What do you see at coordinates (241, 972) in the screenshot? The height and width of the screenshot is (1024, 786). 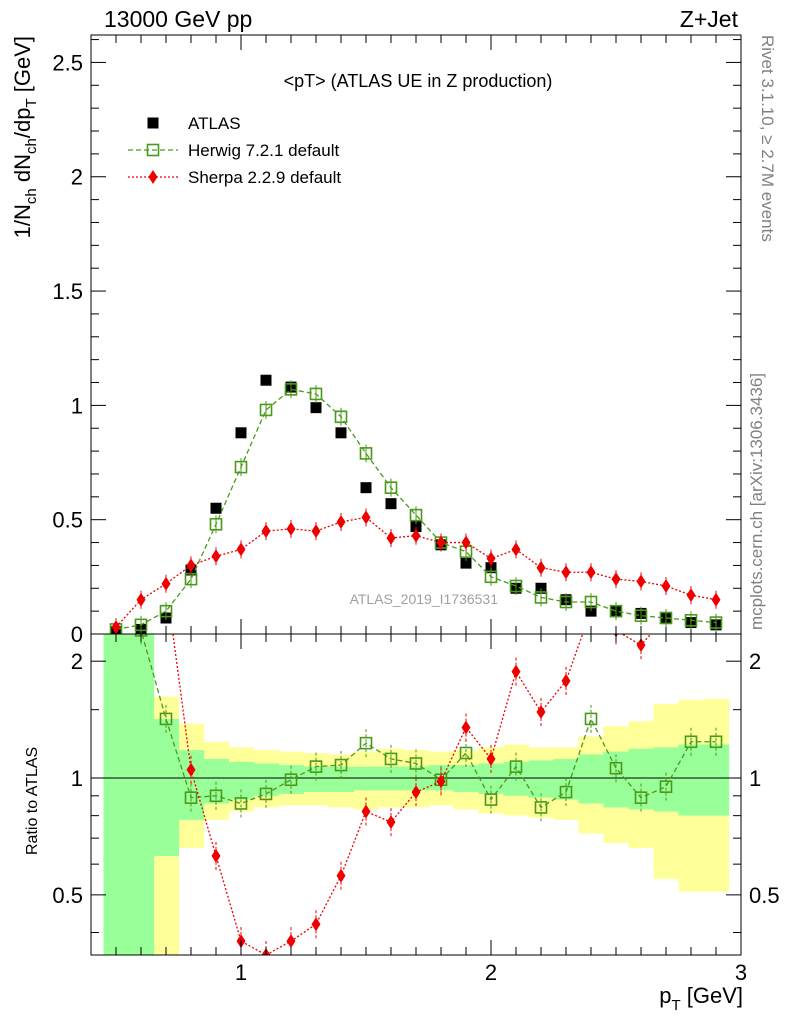 I see `ratio-x-tick-label: 1` at bounding box center [241, 972].